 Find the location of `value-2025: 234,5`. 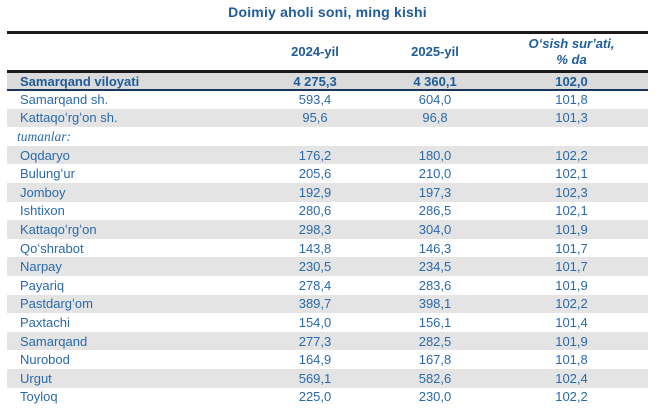

value-2025: 234,5 is located at coordinates (435, 267).